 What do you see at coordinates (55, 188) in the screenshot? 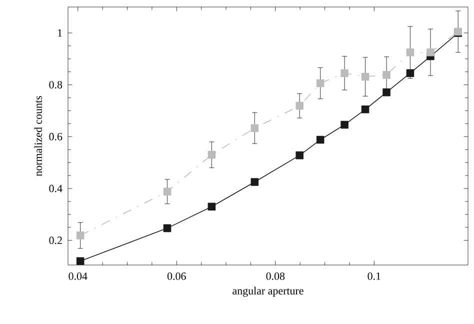
I see `y-tick-label: 0.4` at bounding box center [55, 188].